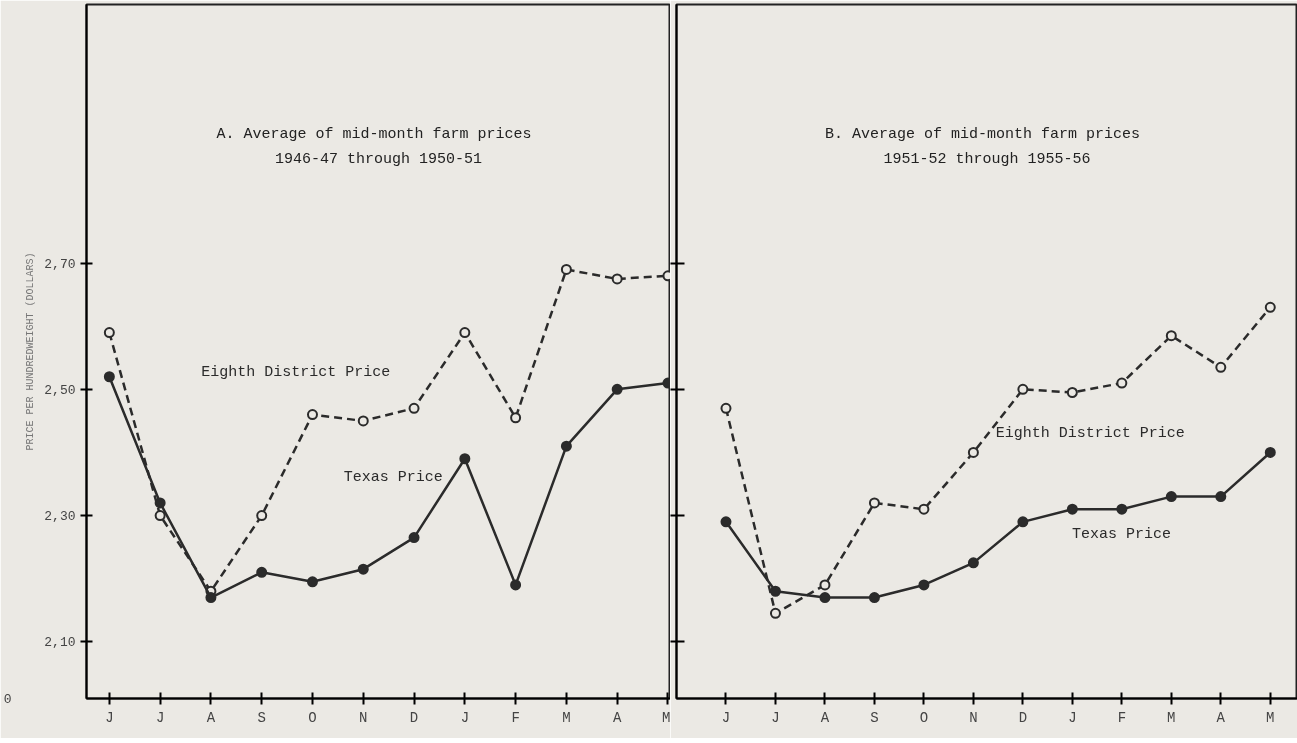  Describe the element at coordinates (60, 517) in the screenshot. I see `y-tick-label: 2,30` at that location.